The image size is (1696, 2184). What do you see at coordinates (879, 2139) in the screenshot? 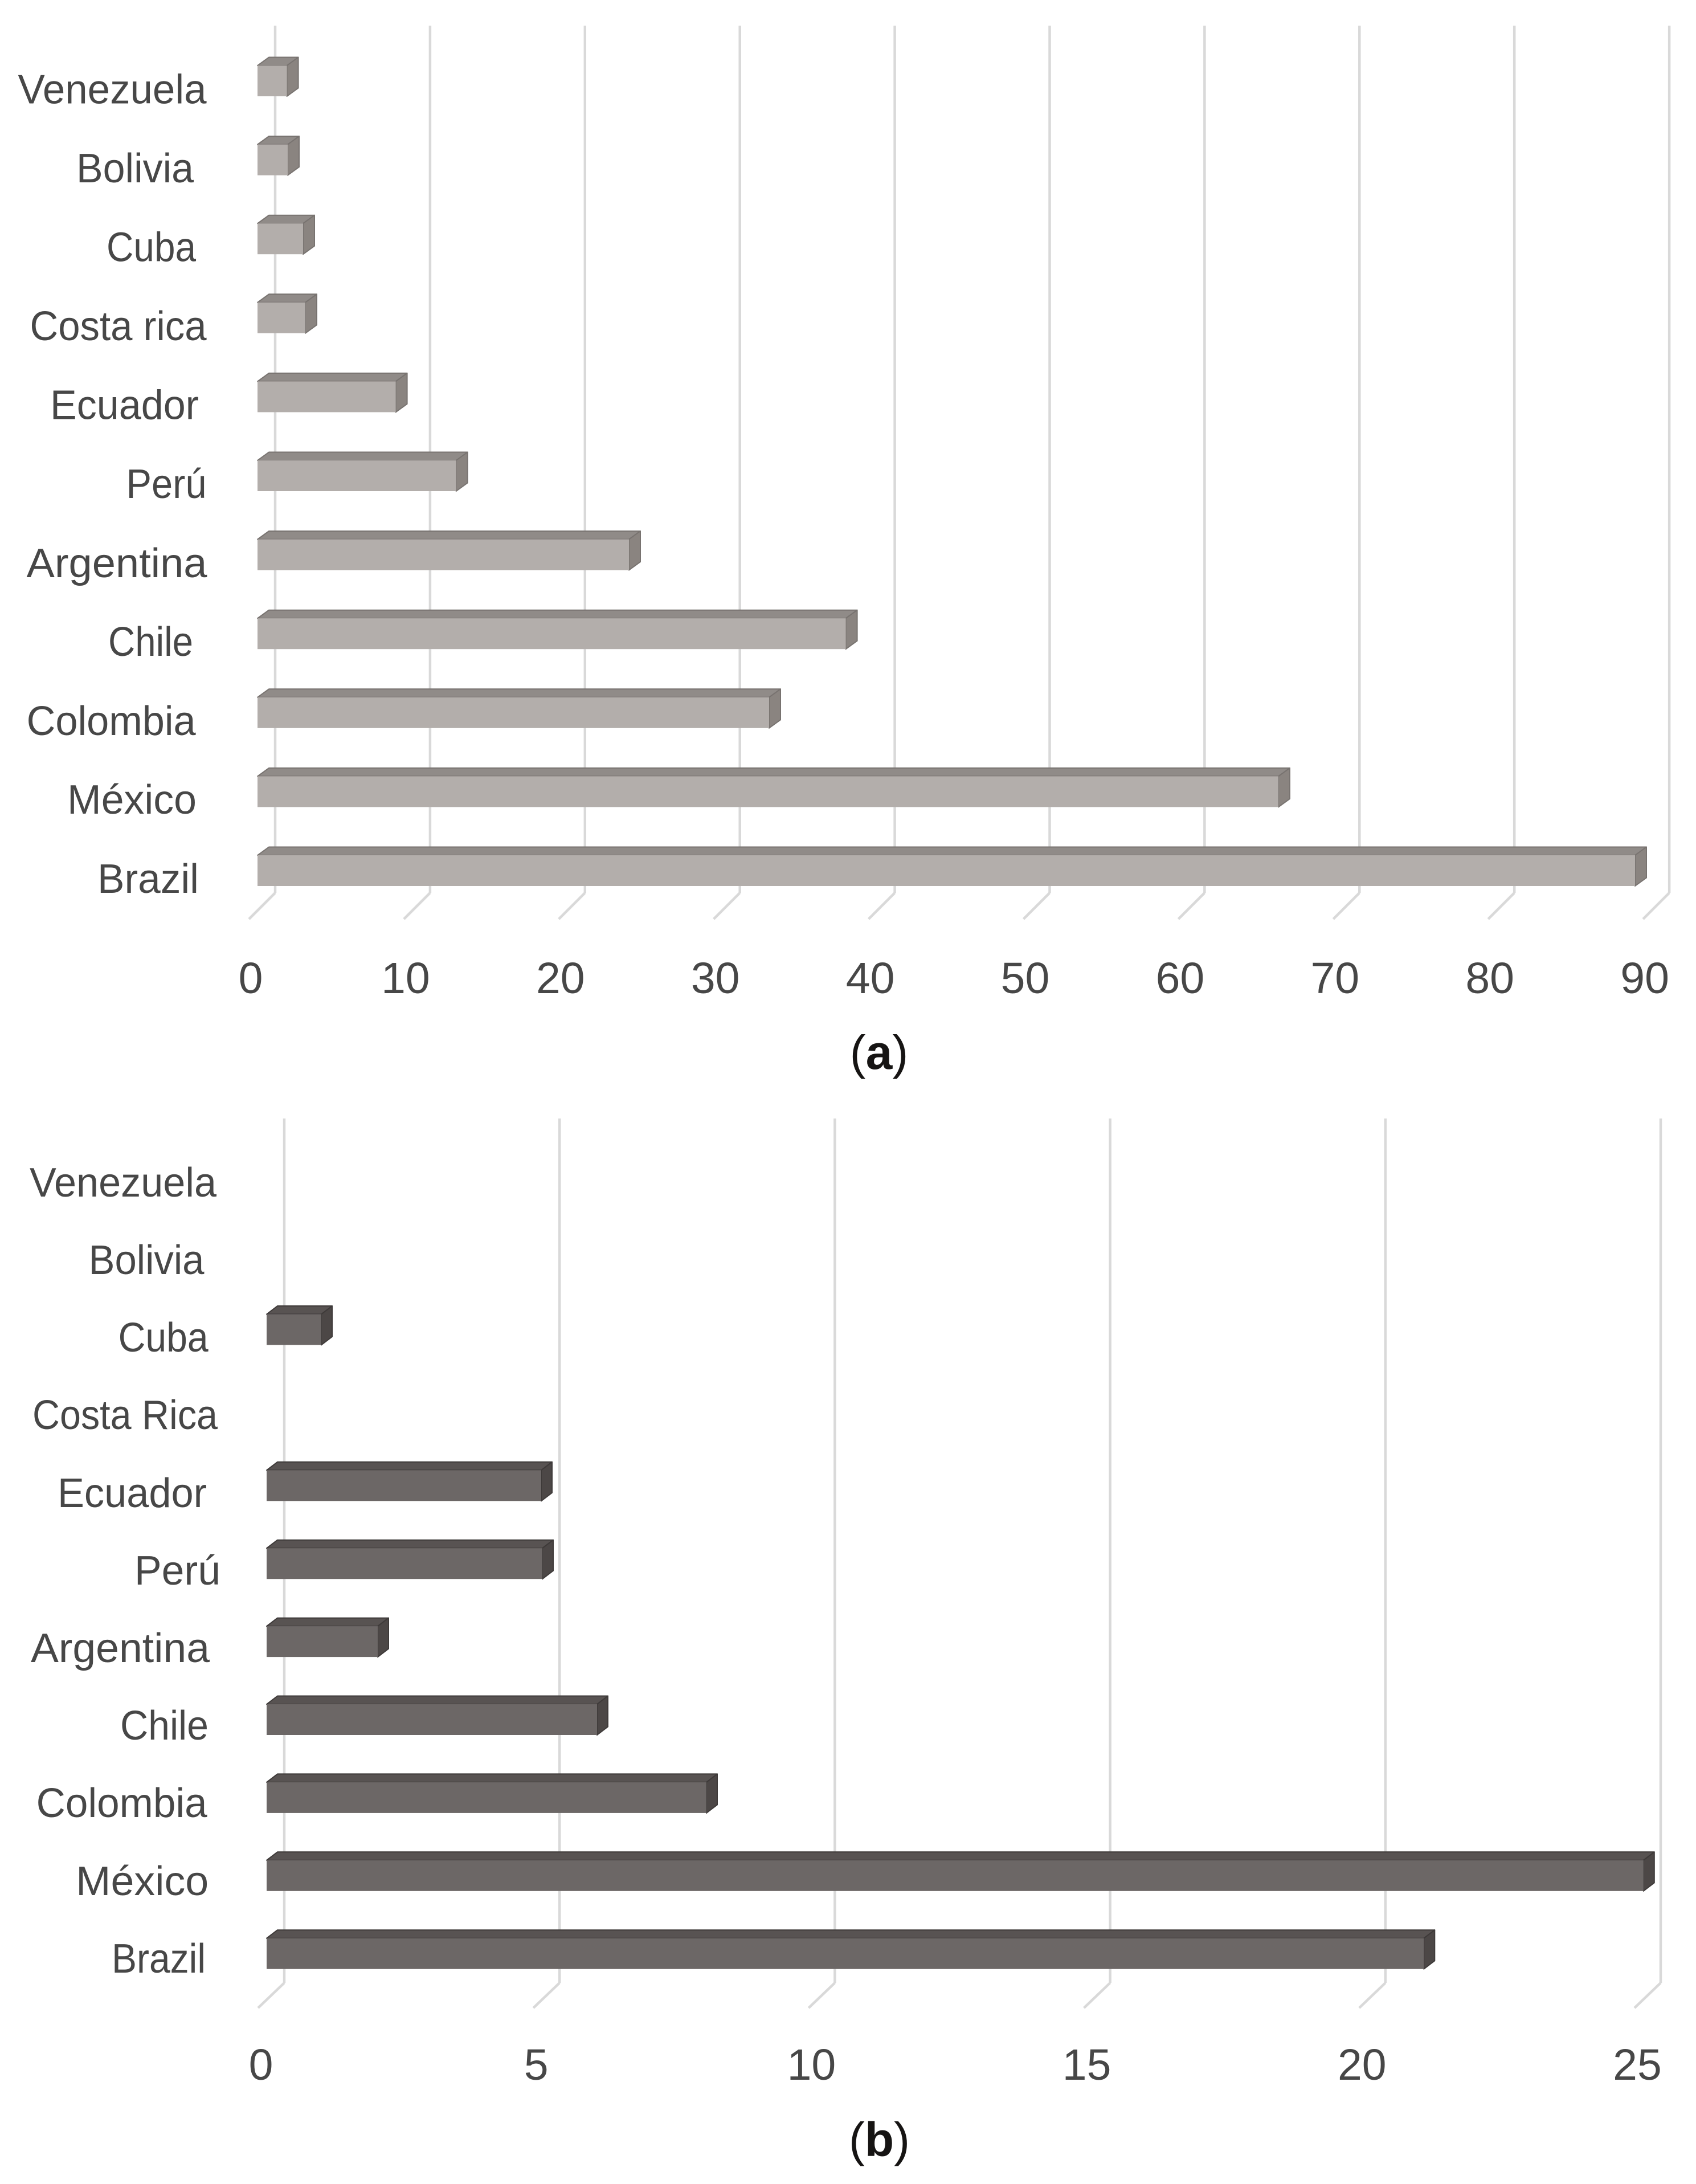
I see `svg-text: (b)` at bounding box center [879, 2139].